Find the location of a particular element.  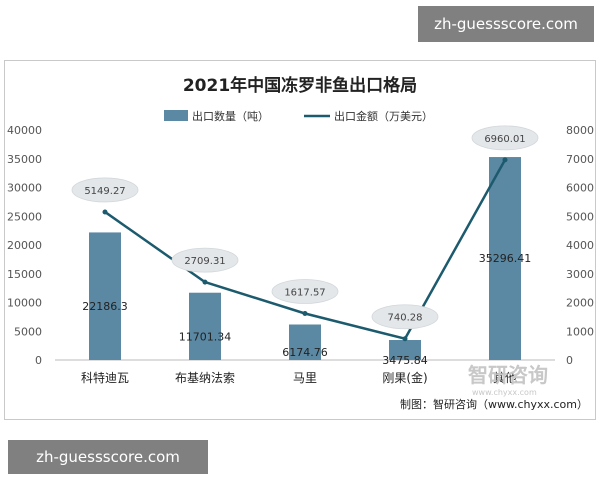

category-label: 布基纳法索 is located at coordinates (205, 378).